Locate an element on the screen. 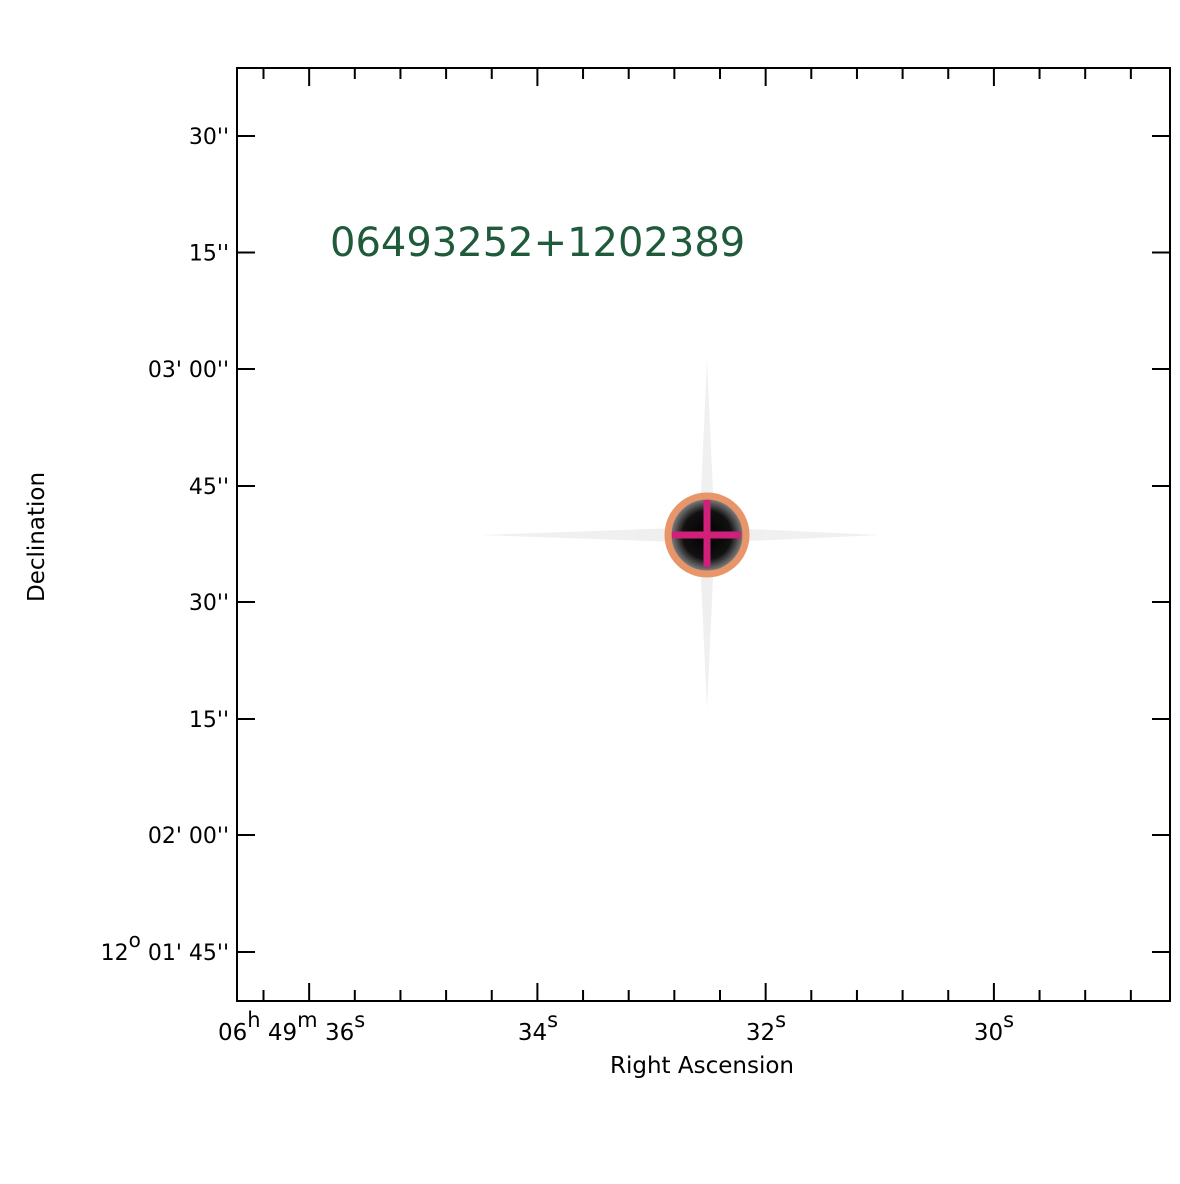 The width and height of the screenshot is (1180, 1184). tick-label-text: 36 is located at coordinates (336, 1033).